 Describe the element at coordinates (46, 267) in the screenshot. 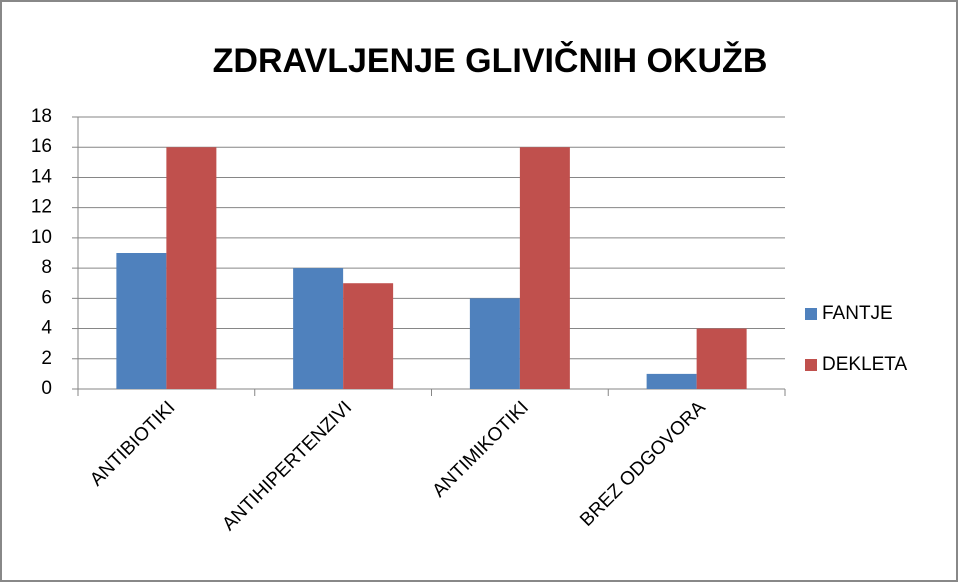

I see `y-tick-label: 8` at that location.